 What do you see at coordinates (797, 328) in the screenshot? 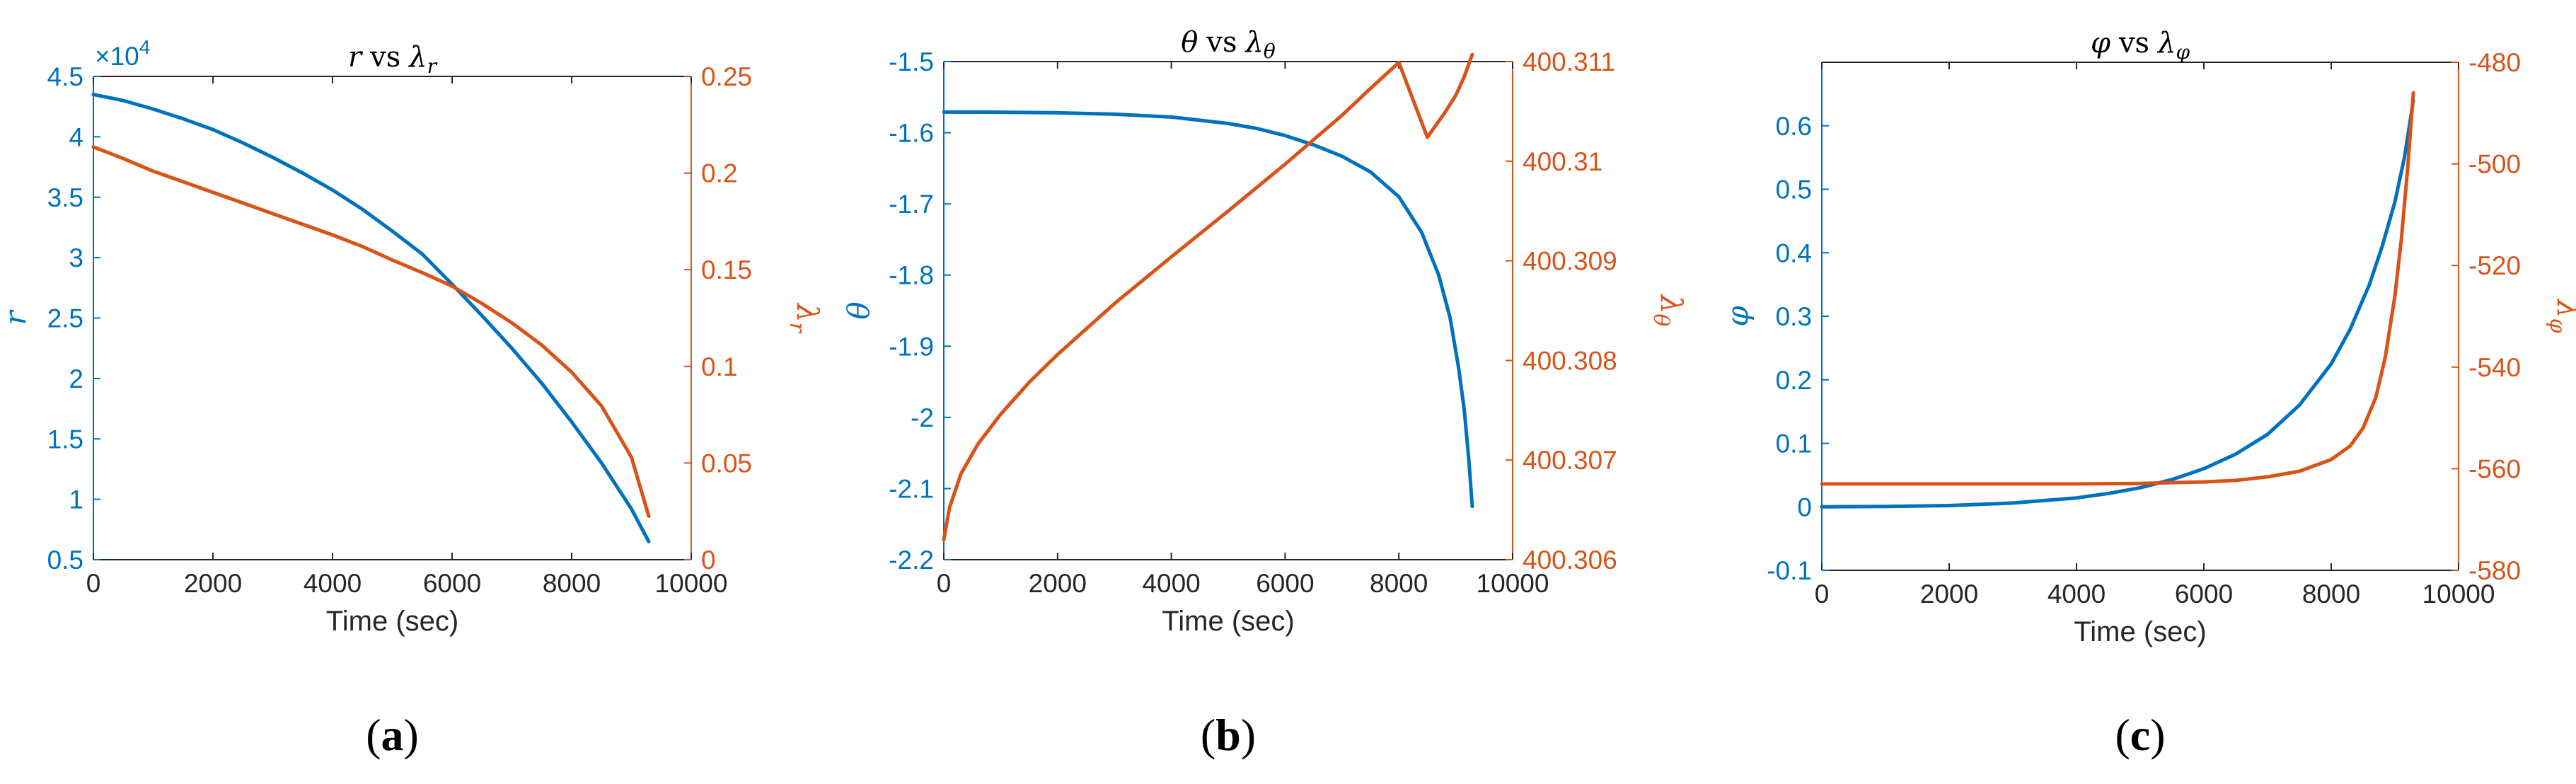
I see `right-axis-label-subscript: r` at bounding box center [797, 328].